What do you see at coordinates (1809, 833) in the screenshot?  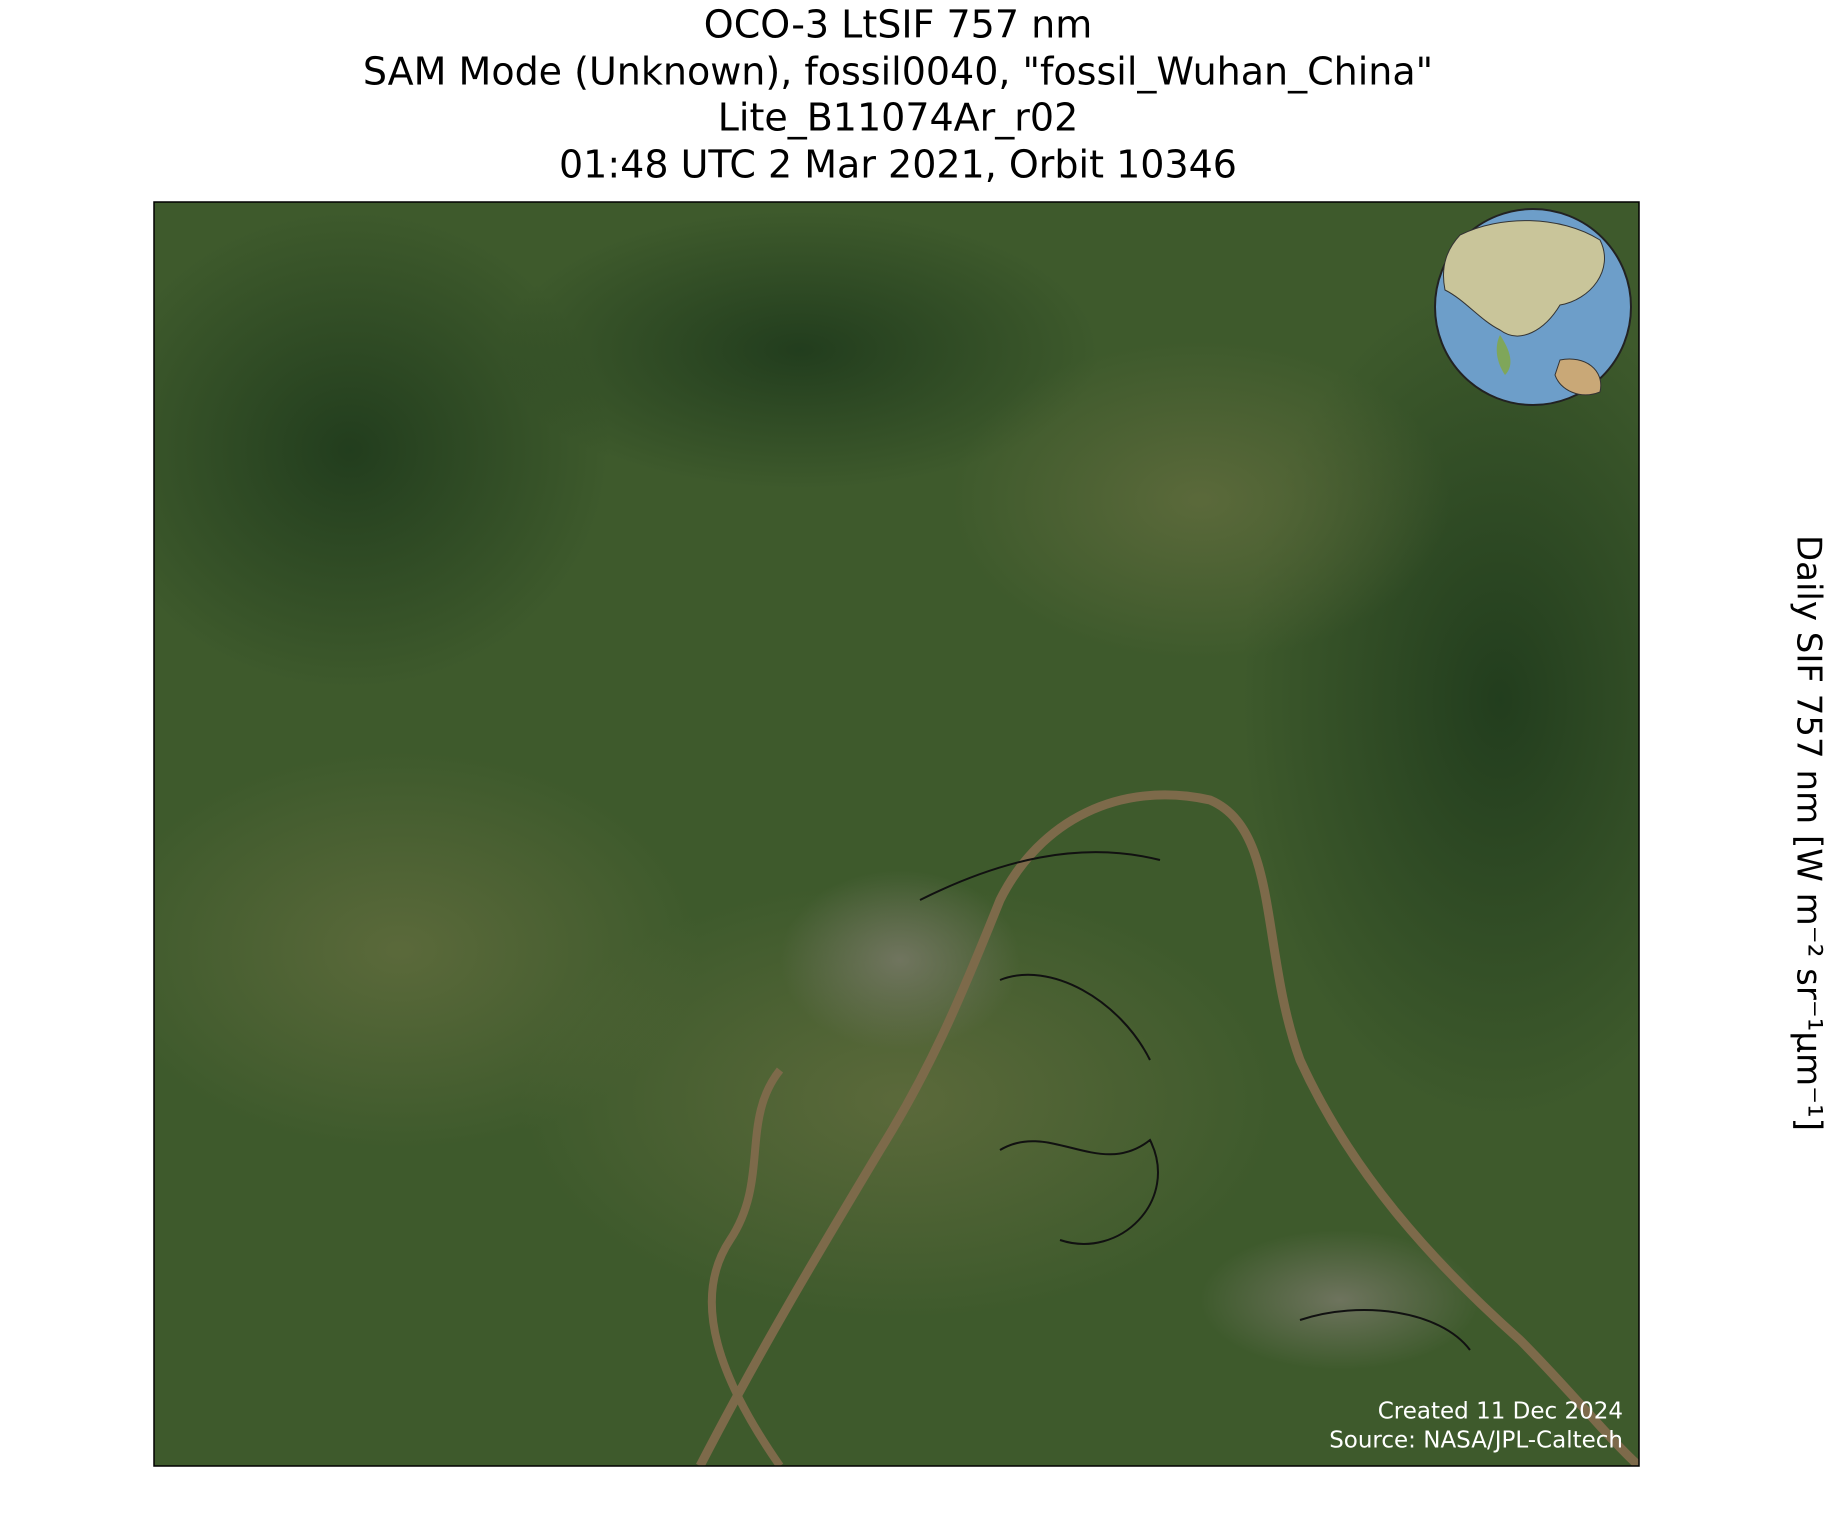 I see `colorbar-label: Daily SIF 757 nm [W m⁻² sr⁻¹μm⁻¹]` at bounding box center [1809, 833].